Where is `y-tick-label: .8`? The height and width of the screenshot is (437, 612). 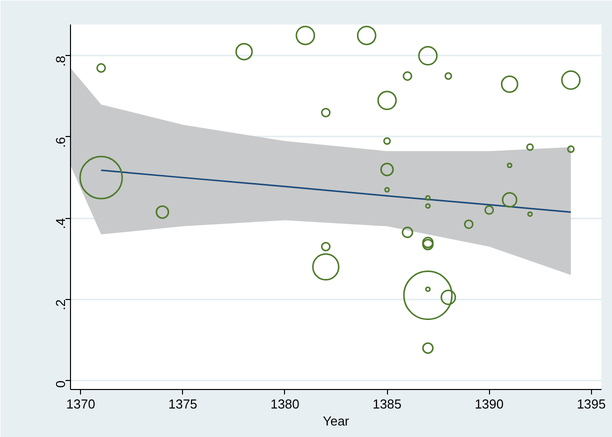
y-tick-label: .8 is located at coordinates (60, 61).